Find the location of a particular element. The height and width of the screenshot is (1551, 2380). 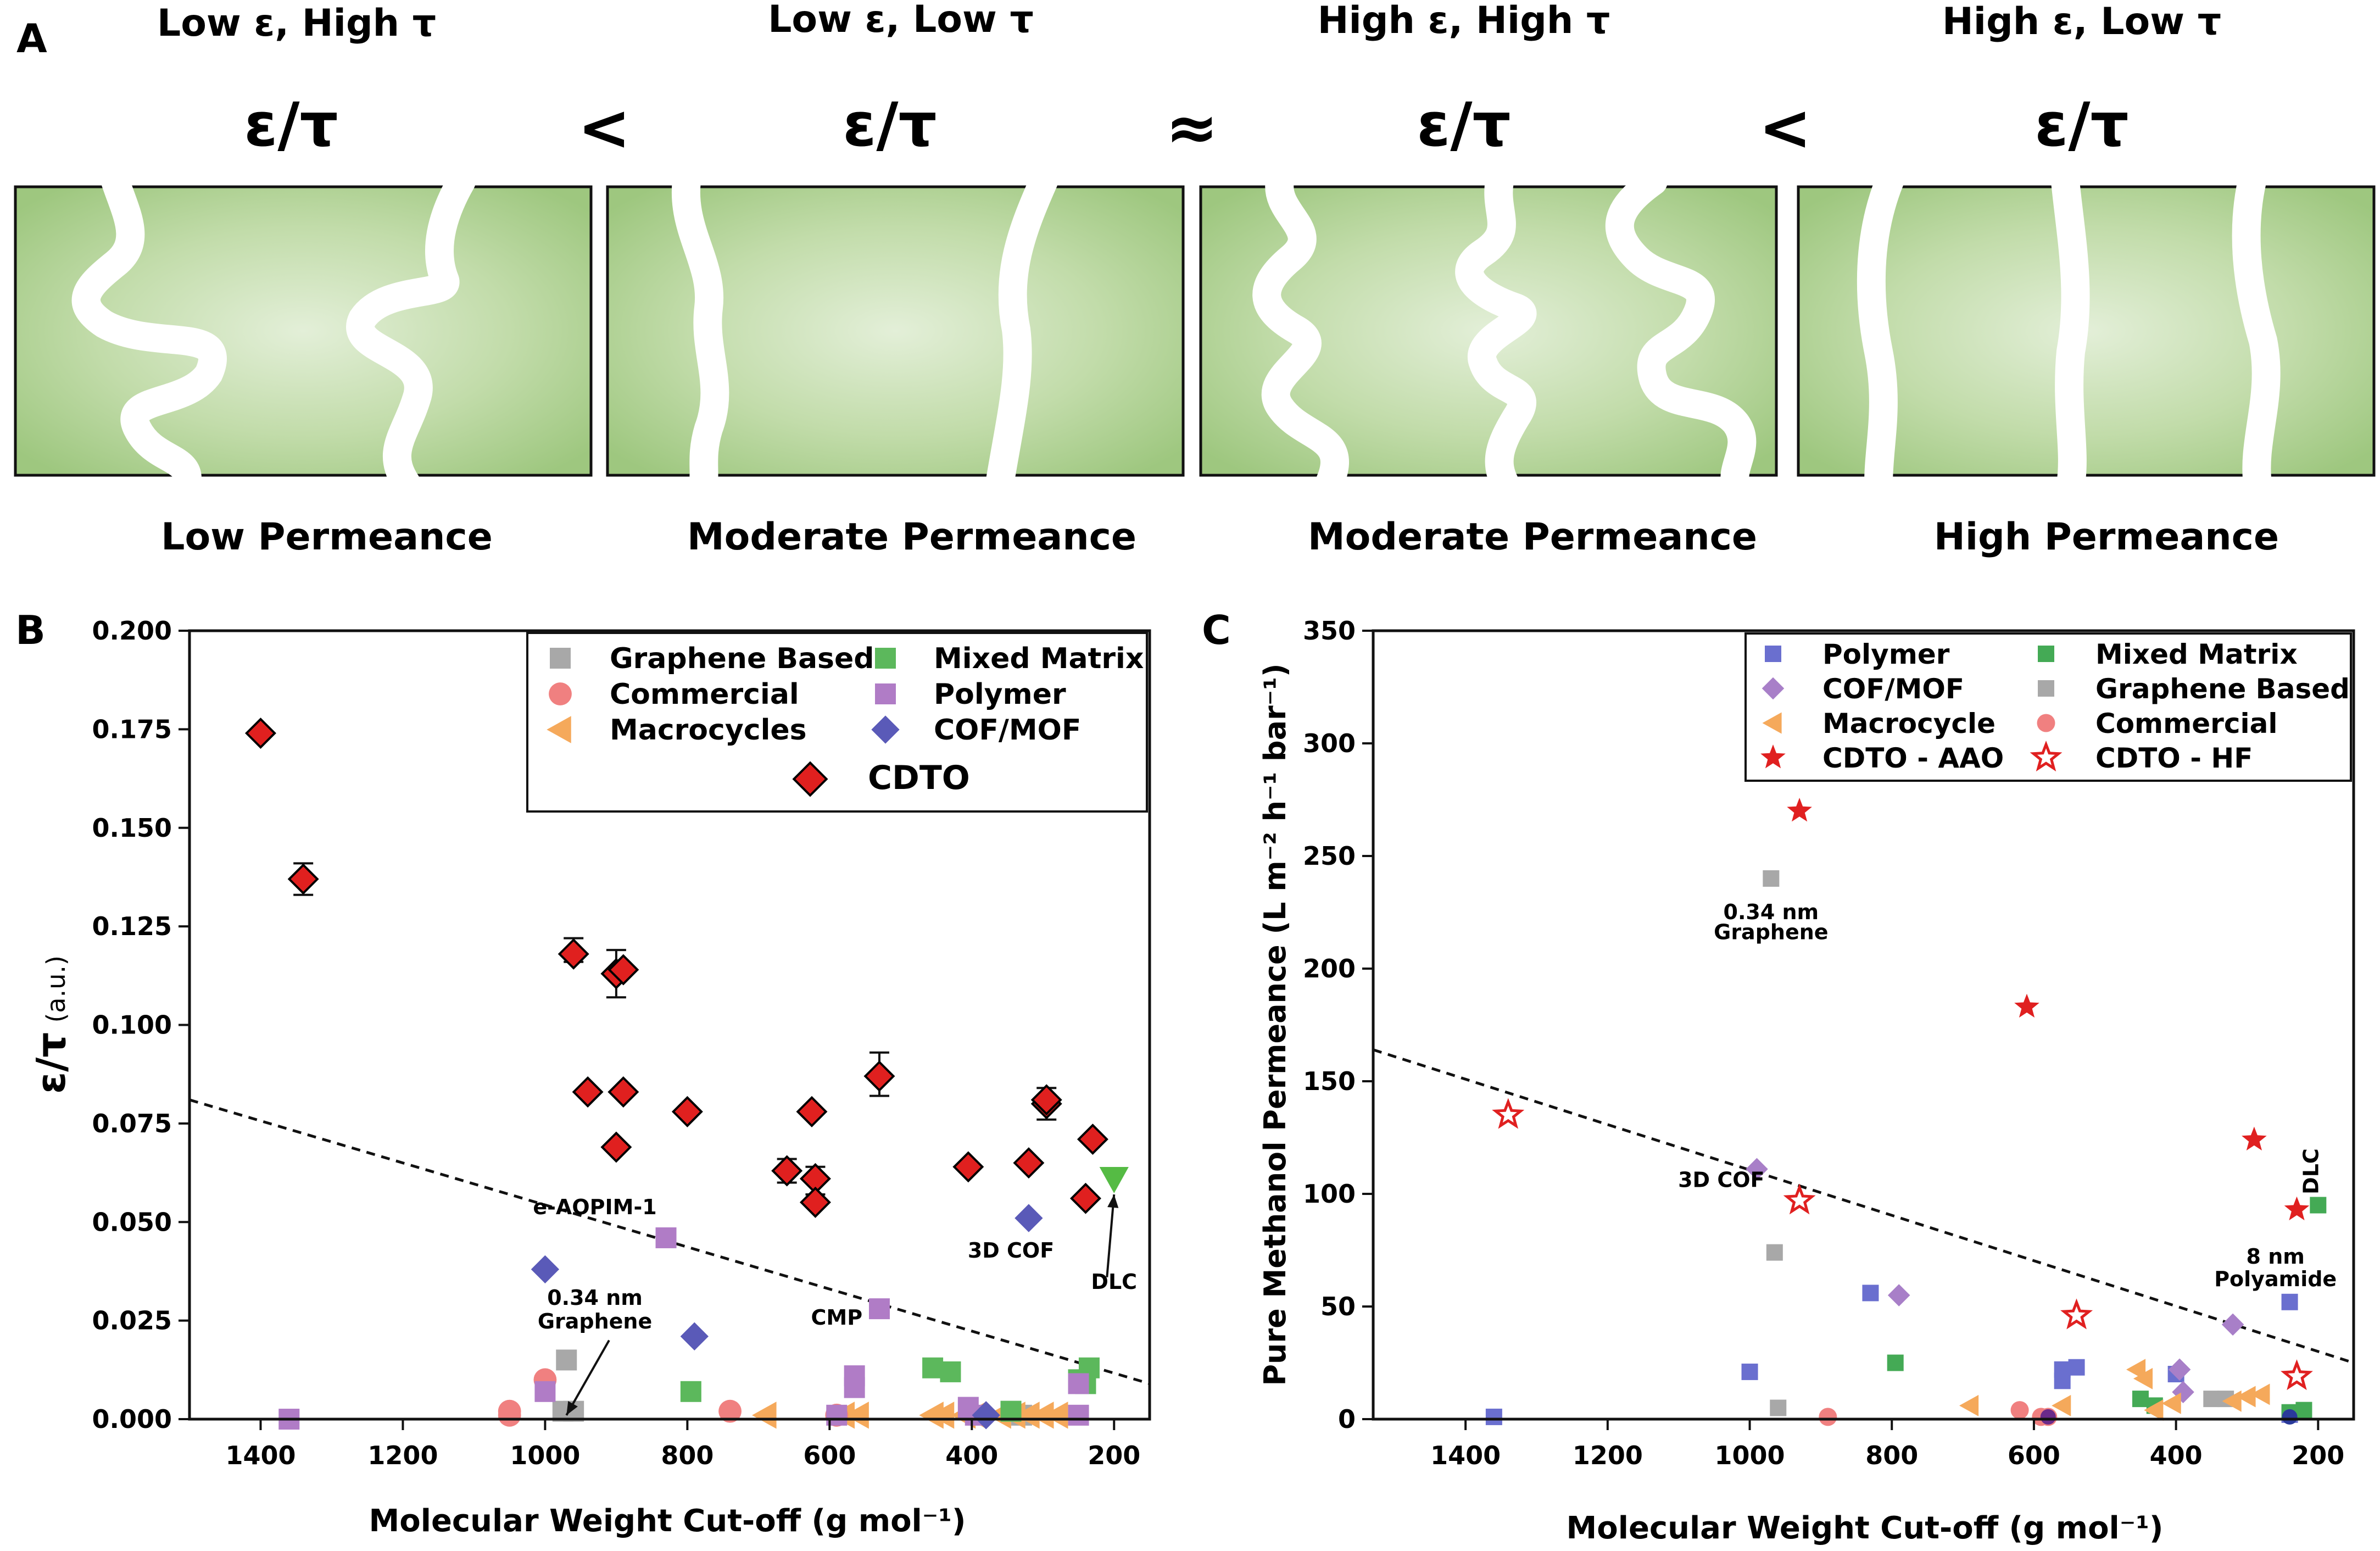

x-tick-label: 800 is located at coordinates (1891, 1456).